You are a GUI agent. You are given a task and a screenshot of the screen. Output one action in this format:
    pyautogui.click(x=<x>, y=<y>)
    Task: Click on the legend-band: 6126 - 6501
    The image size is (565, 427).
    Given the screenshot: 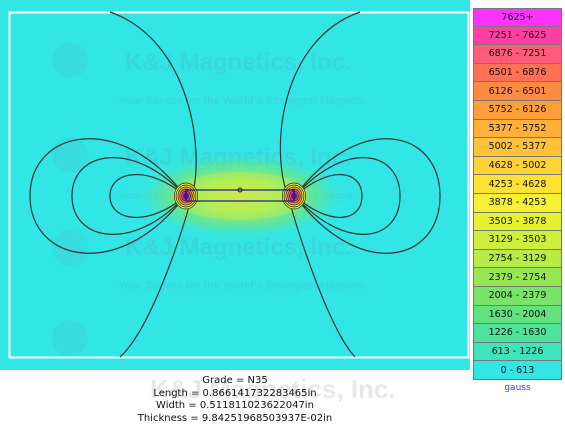 What is the action you would take?
    pyautogui.click(x=517, y=91)
    